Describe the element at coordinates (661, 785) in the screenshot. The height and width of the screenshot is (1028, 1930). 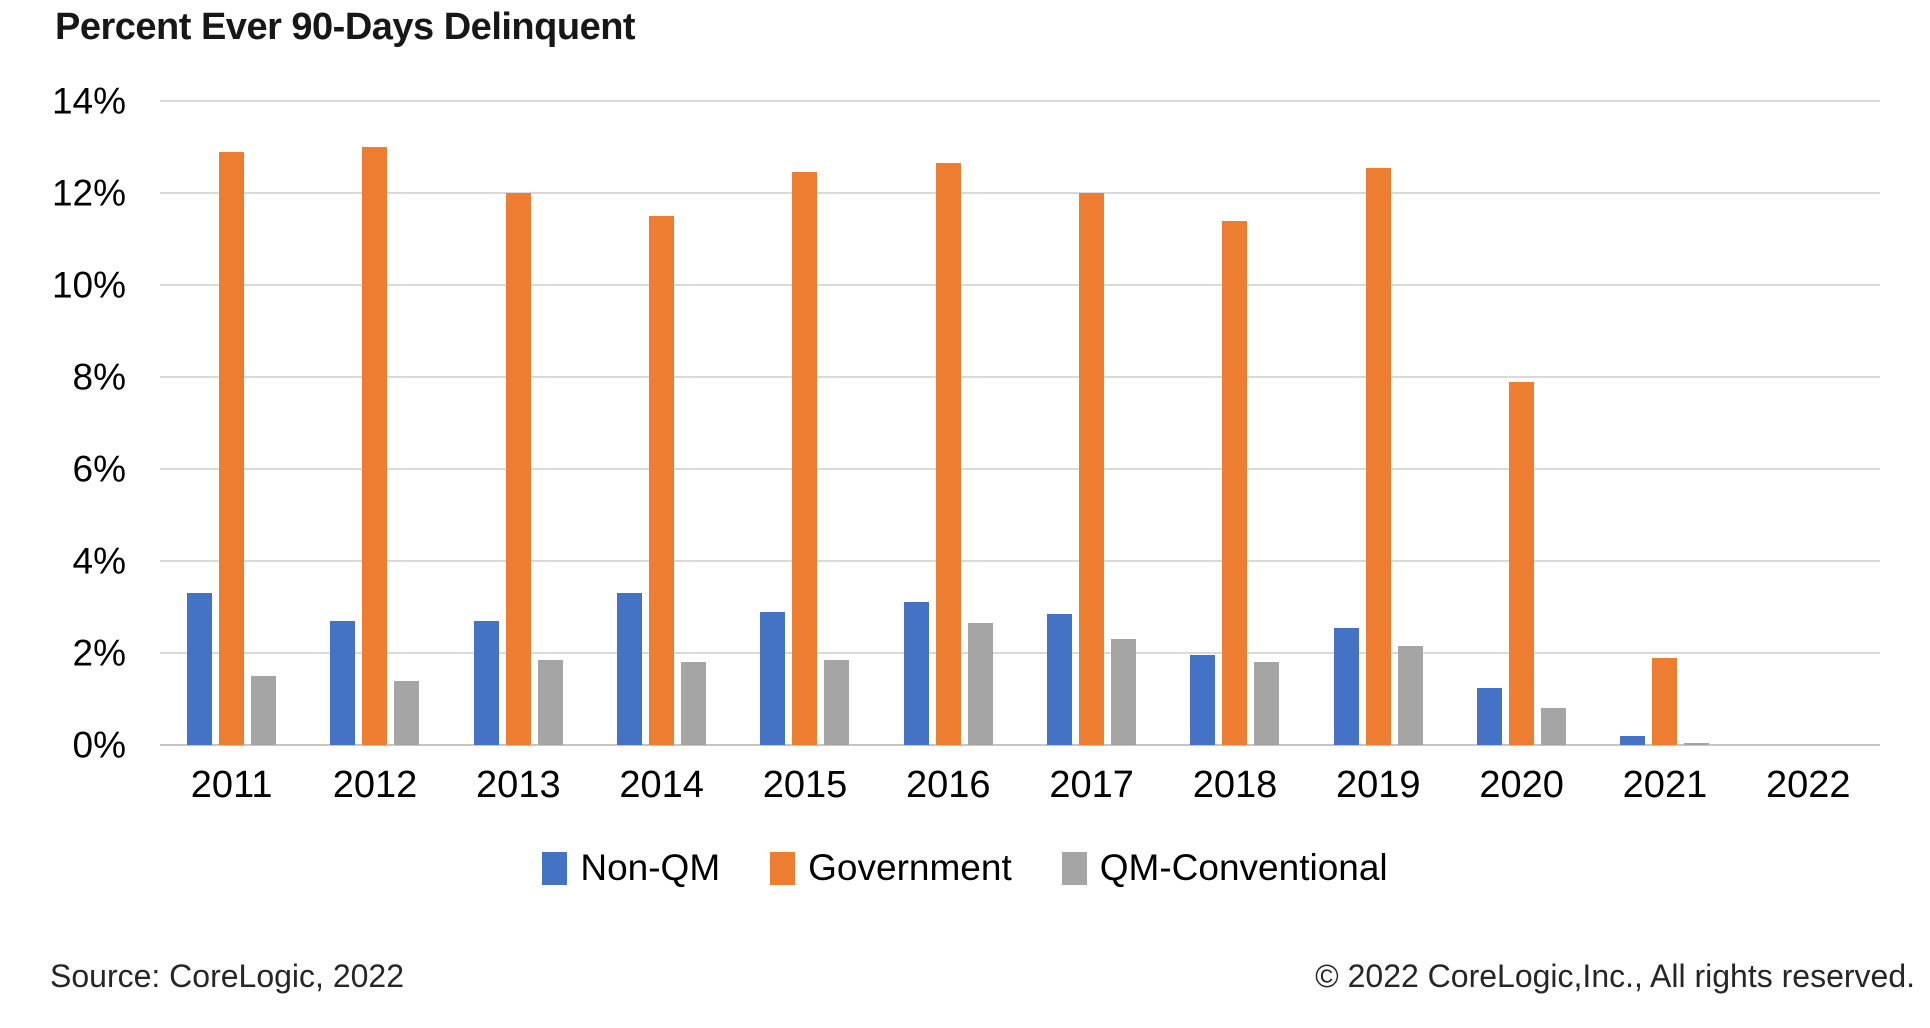
I see `x-tick-label-2014: 2014` at that location.